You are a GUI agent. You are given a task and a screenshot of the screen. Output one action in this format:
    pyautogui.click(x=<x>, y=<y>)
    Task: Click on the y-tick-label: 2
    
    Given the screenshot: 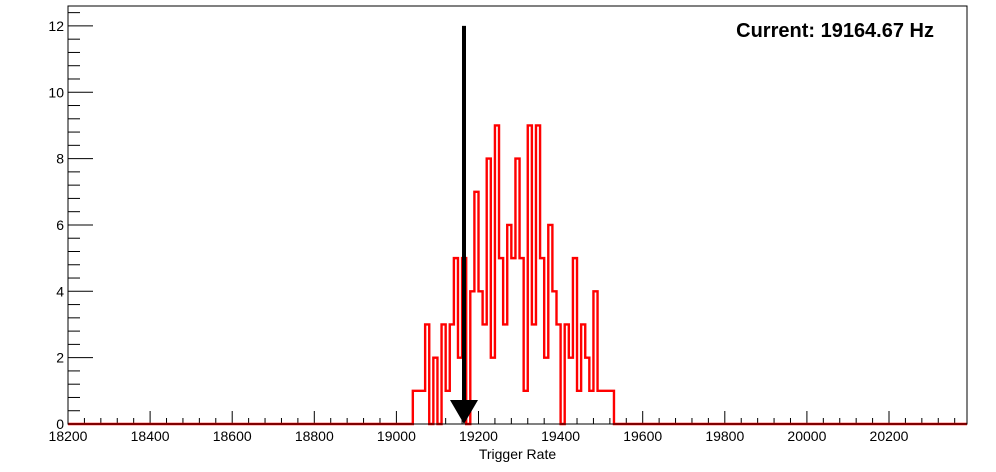 What is the action you would take?
    pyautogui.click(x=60, y=358)
    